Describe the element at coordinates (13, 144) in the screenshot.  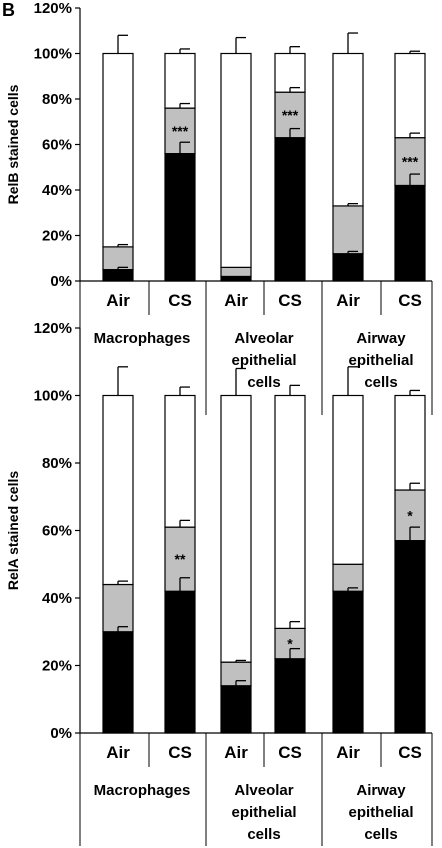
I see `y-axis-label: RelB stained cells` at that location.